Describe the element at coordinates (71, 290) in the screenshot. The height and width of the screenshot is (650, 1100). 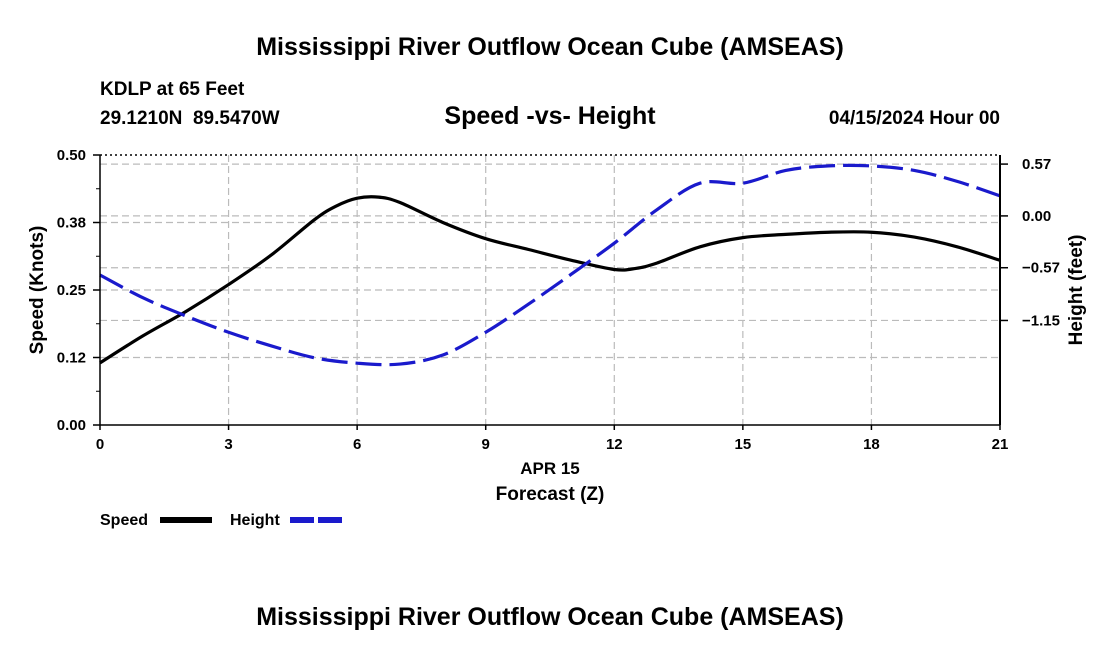
I see `y-tick-label: 0.25` at that location.